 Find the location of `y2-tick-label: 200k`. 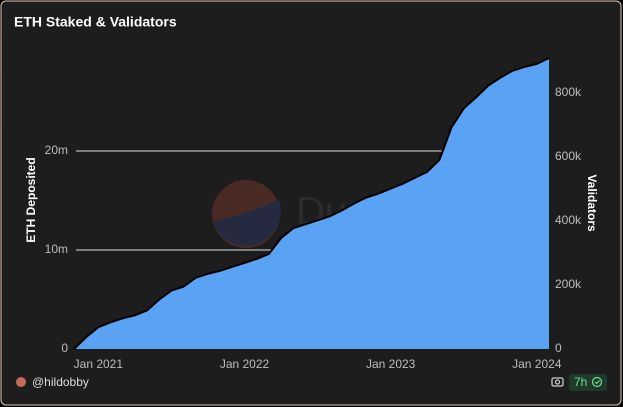

y2-tick-label: 200k is located at coordinates (568, 284).